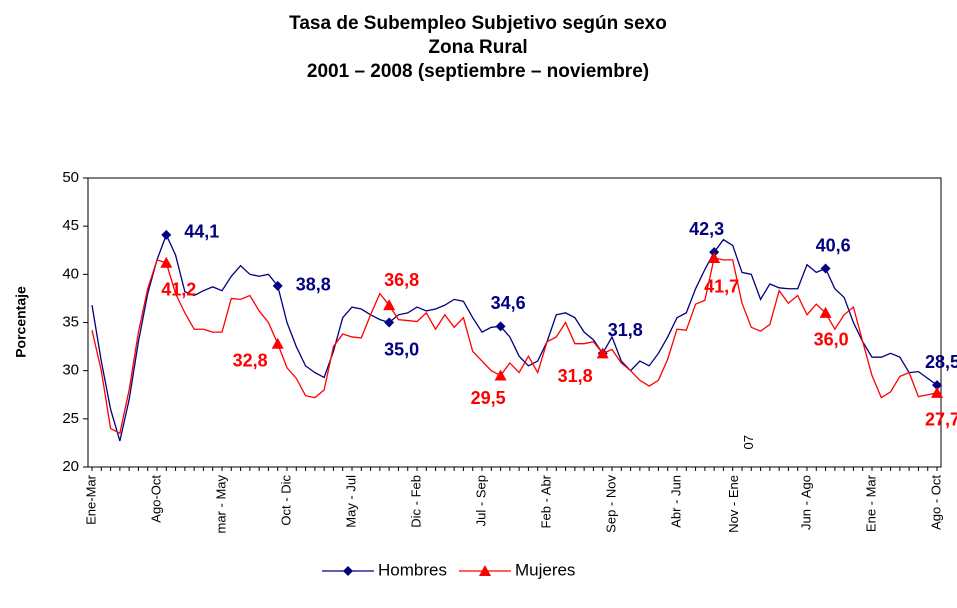  I want to click on data-label: 40,6, so click(833, 245).